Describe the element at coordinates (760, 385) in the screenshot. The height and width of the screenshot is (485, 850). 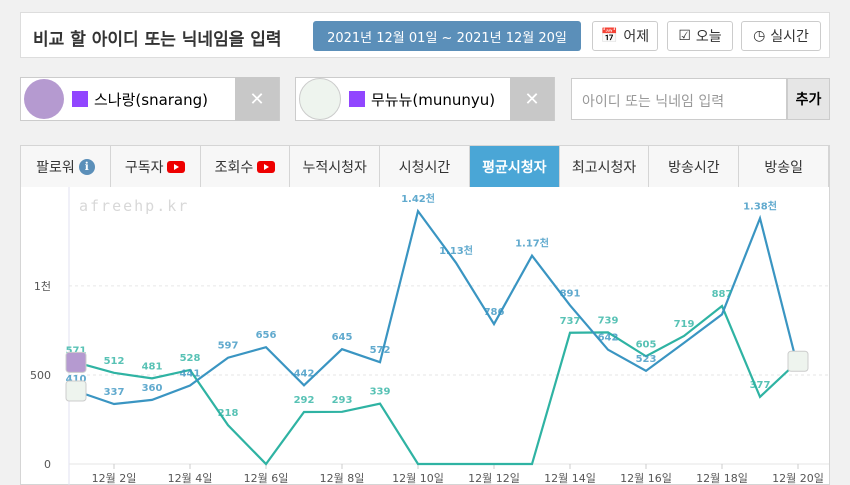
I see `data-label: 377` at that location.